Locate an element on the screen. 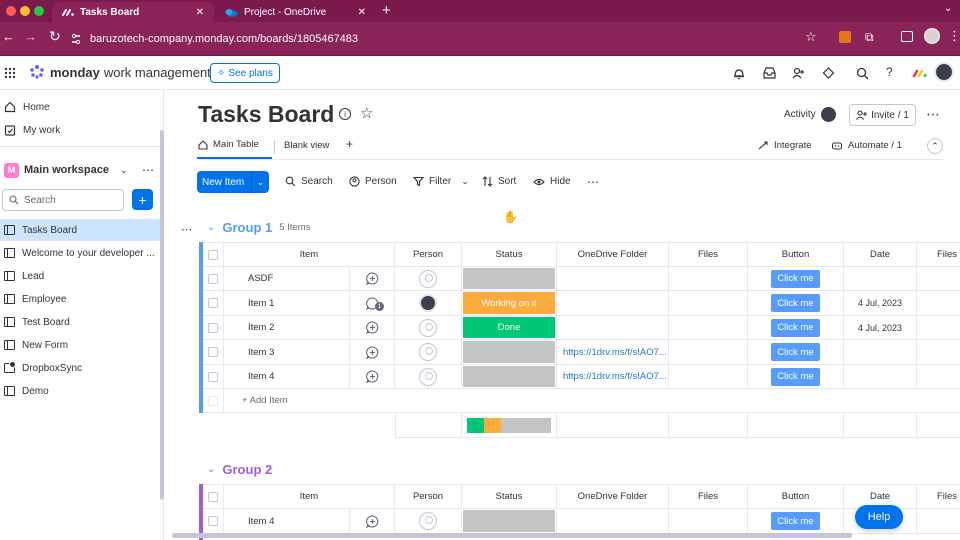  new-tab-icon: + is located at coordinates (386, 10).